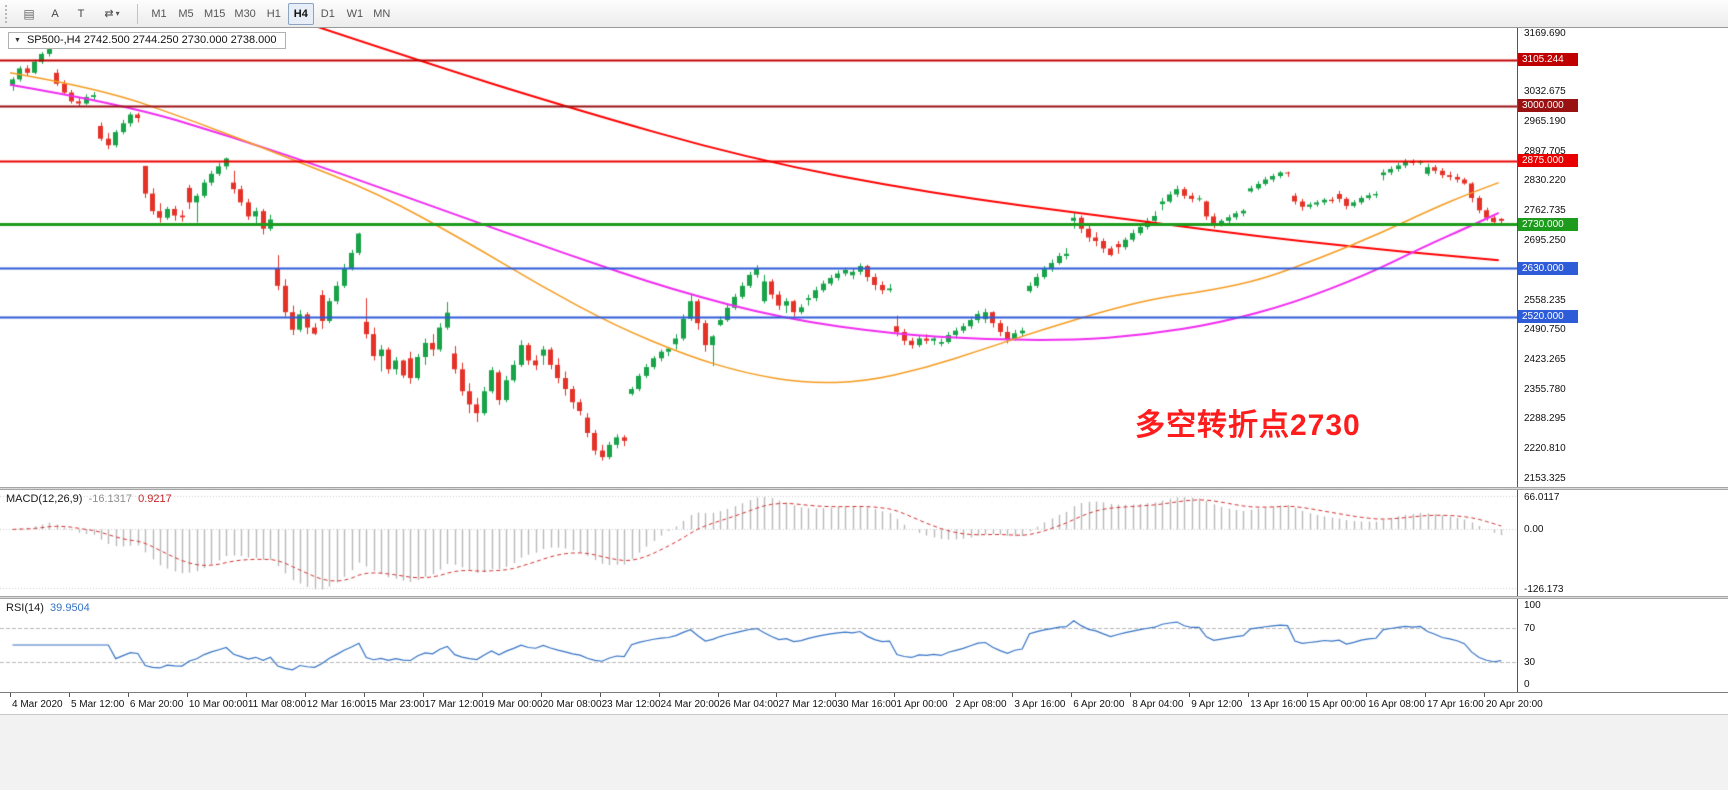 The width and height of the screenshot is (1728, 790). I want to click on price-badge: 2875.000, so click(1548, 161).